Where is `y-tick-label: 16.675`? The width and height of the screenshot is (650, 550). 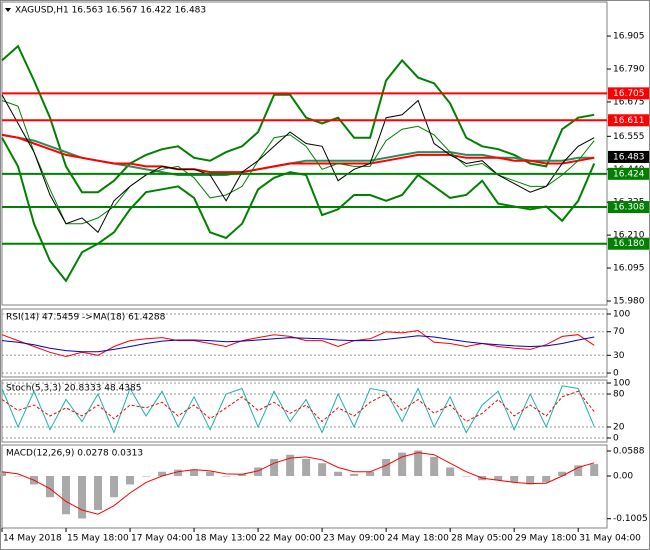 y-tick-label: 16.675 is located at coordinates (629, 102).